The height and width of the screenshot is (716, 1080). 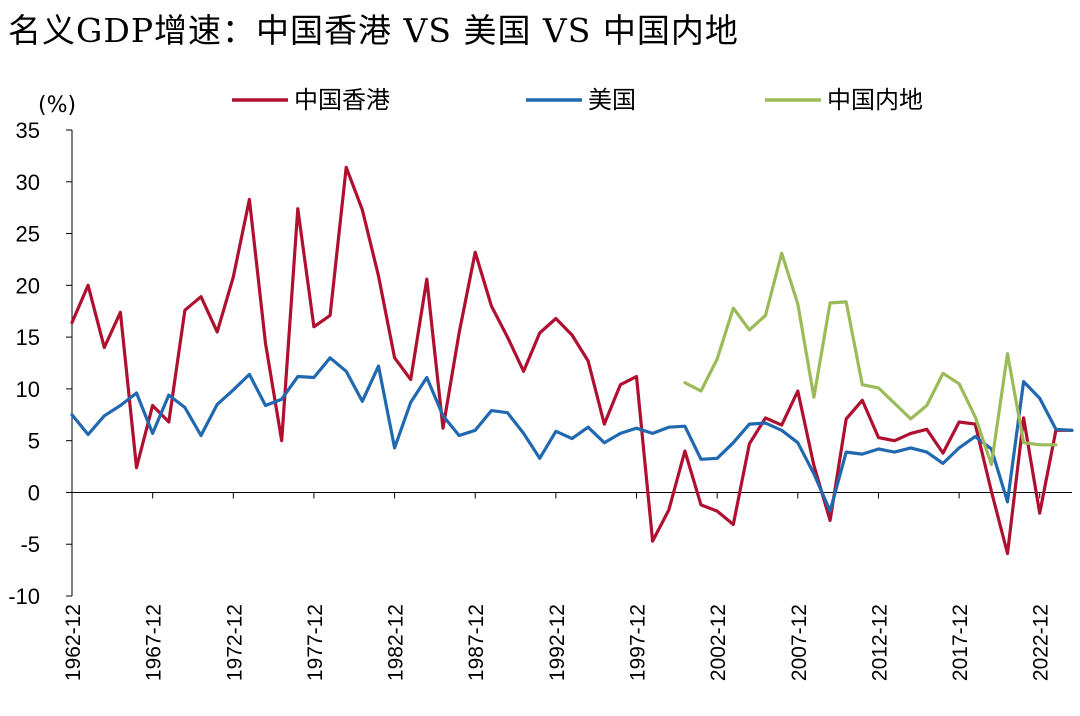 What do you see at coordinates (396, 642) in the screenshot?
I see `x-tick-label: 1982-12` at bounding box center [396, 642].